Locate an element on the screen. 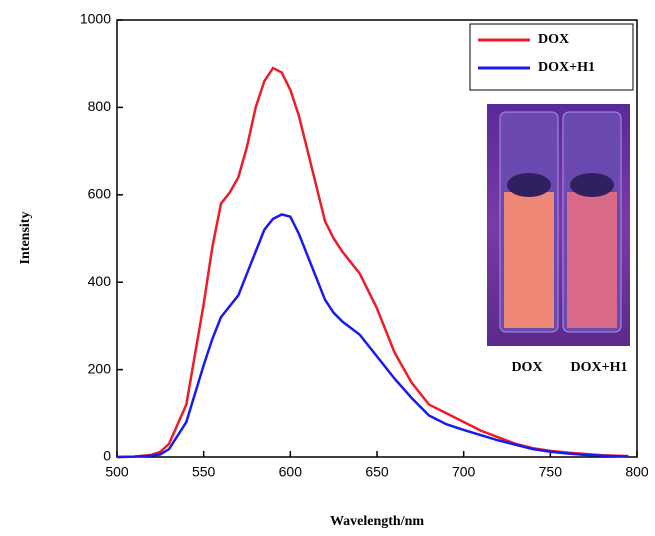  legend is located at coordinates (551, 57).